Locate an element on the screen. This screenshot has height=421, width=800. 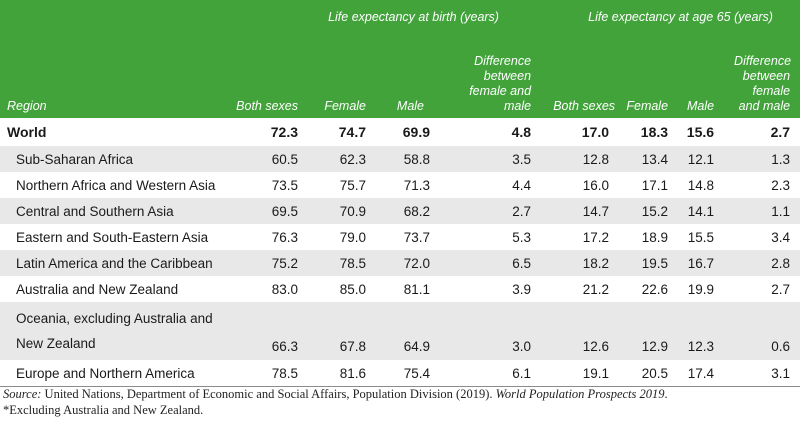
value-cell: 85.0 is located at coordinates (352, 289).